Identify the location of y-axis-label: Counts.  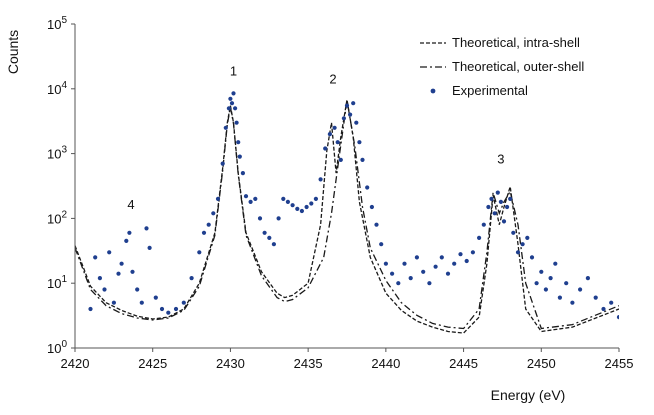
(13, 52).